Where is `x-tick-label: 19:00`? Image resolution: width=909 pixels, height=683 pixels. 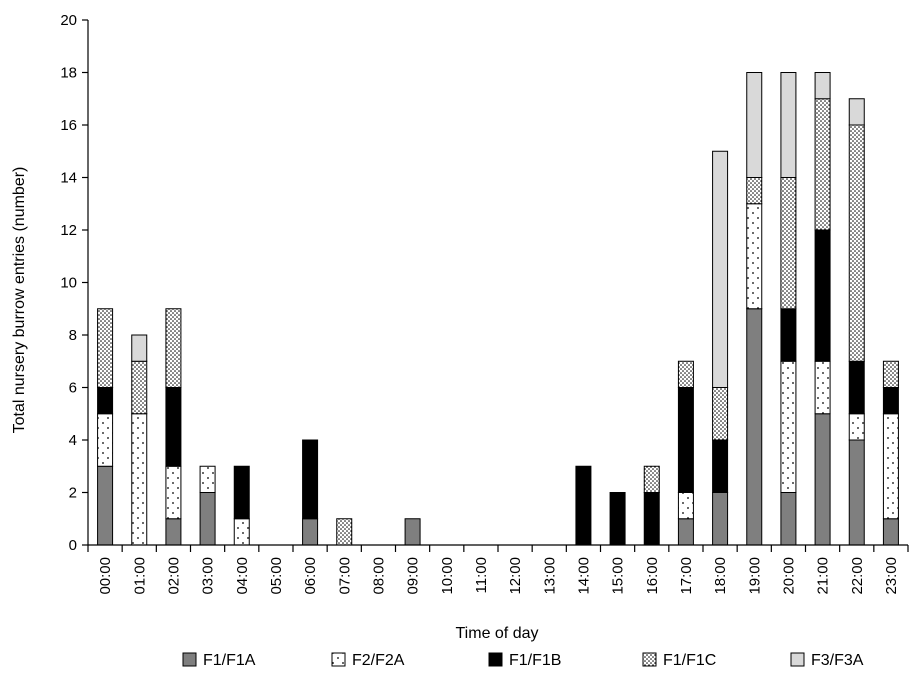
x-tick-label: 19:00 is located at coordinates (754, 576).